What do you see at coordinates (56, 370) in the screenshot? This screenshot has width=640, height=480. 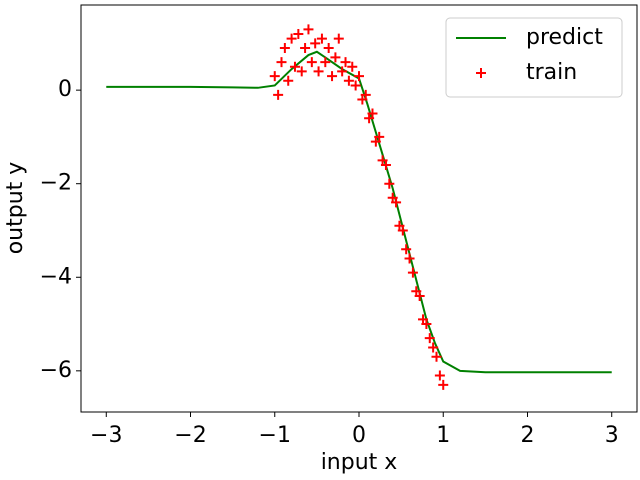 I see `y-tick-label: −6` at bounding box center [56, 370].